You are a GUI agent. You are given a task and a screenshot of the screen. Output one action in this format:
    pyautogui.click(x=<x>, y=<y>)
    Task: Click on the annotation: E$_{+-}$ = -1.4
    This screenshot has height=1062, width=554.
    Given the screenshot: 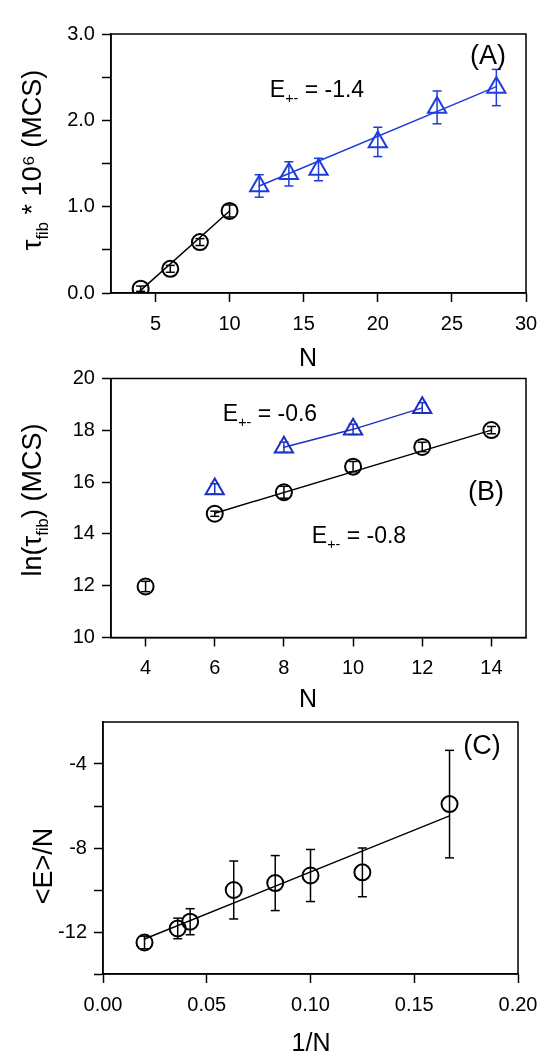 What is the action you would take?
    pyautogui.click(x=317, y=91)
    